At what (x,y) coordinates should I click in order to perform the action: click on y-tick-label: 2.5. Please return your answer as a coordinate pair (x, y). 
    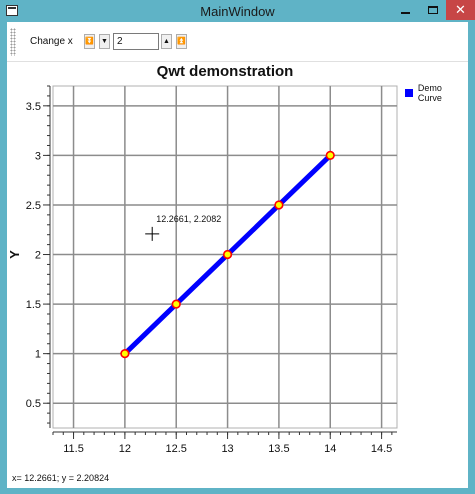
    Looking at the image, I should click on (33, 206).